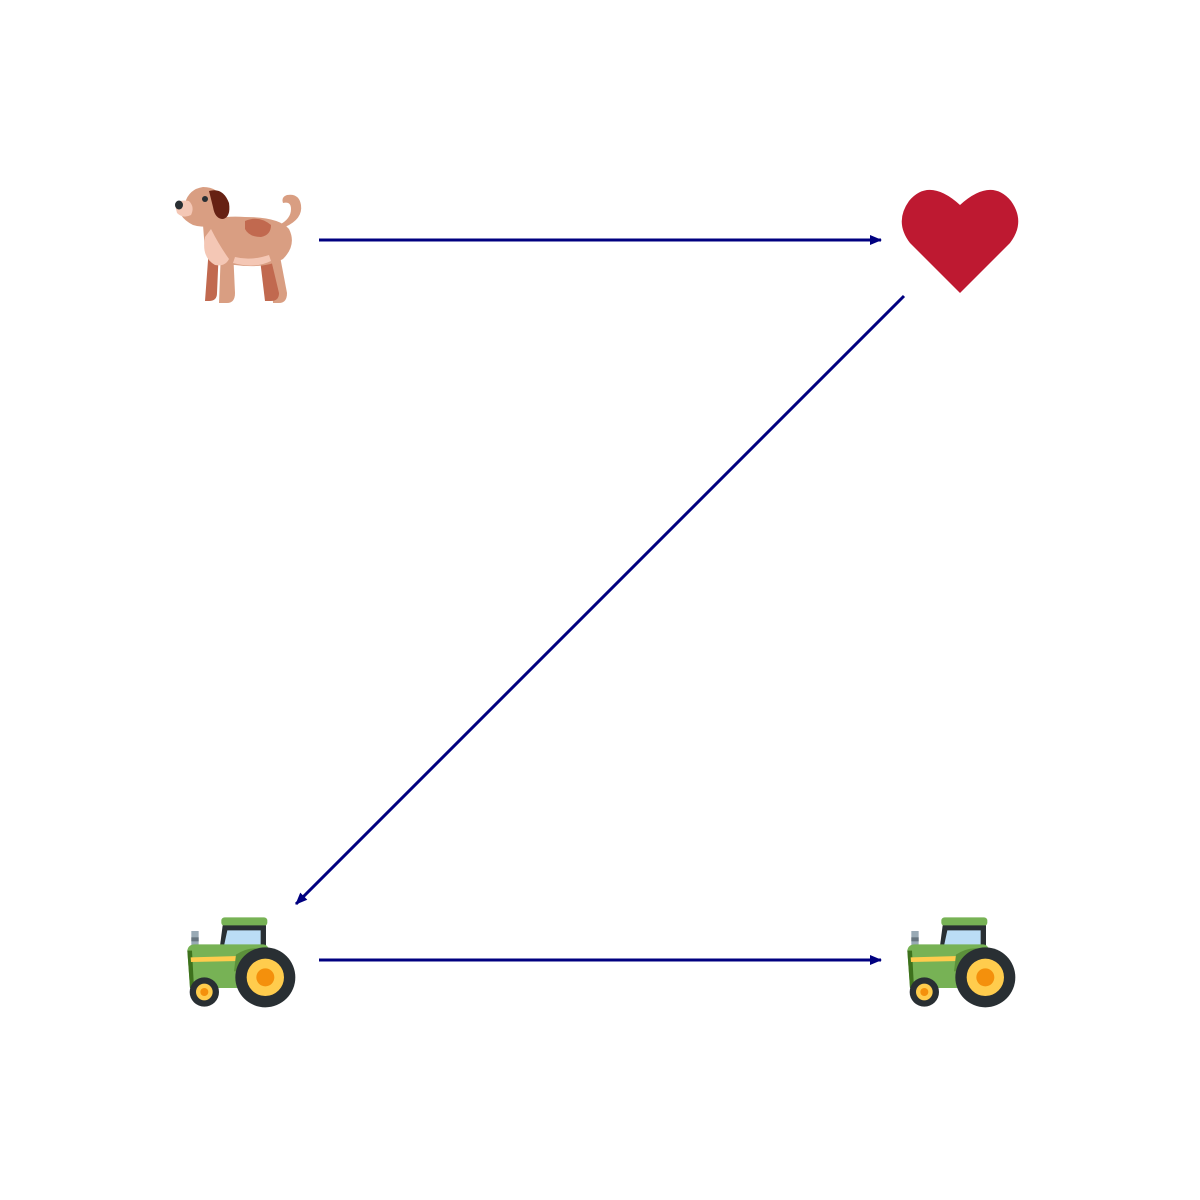 The image size is (1200, 1200). What do you see at coordinates (960, 241) in the screenshot?
I see `heart-icon` at bounding box center [960, 241].